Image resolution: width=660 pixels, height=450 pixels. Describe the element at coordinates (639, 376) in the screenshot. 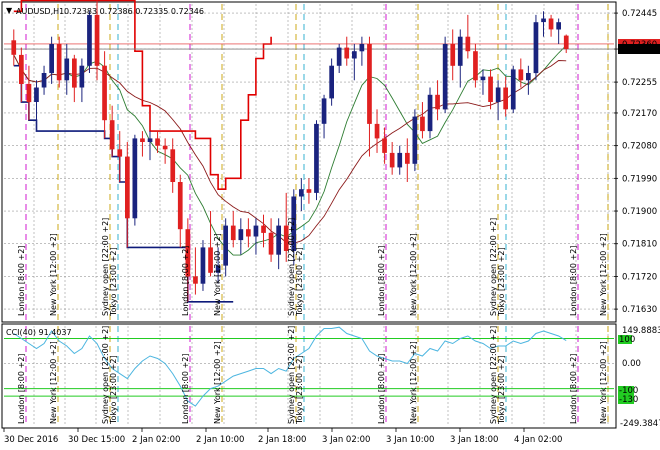

I see `cci-axis: 149.8883 100 0.00 -100 -130 -249.3847` at that location.